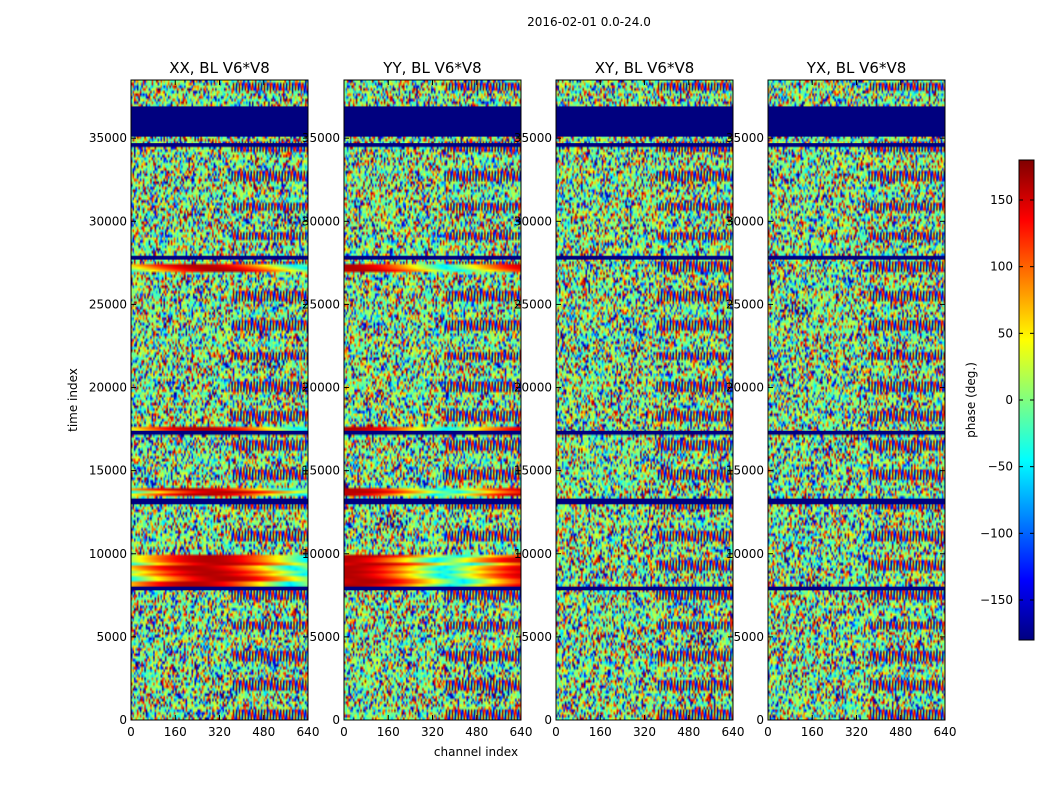  Describe the element at coordinates (856, 68) in the screenshot. I see `panel-title: YX, BL V6*V8` at that location.